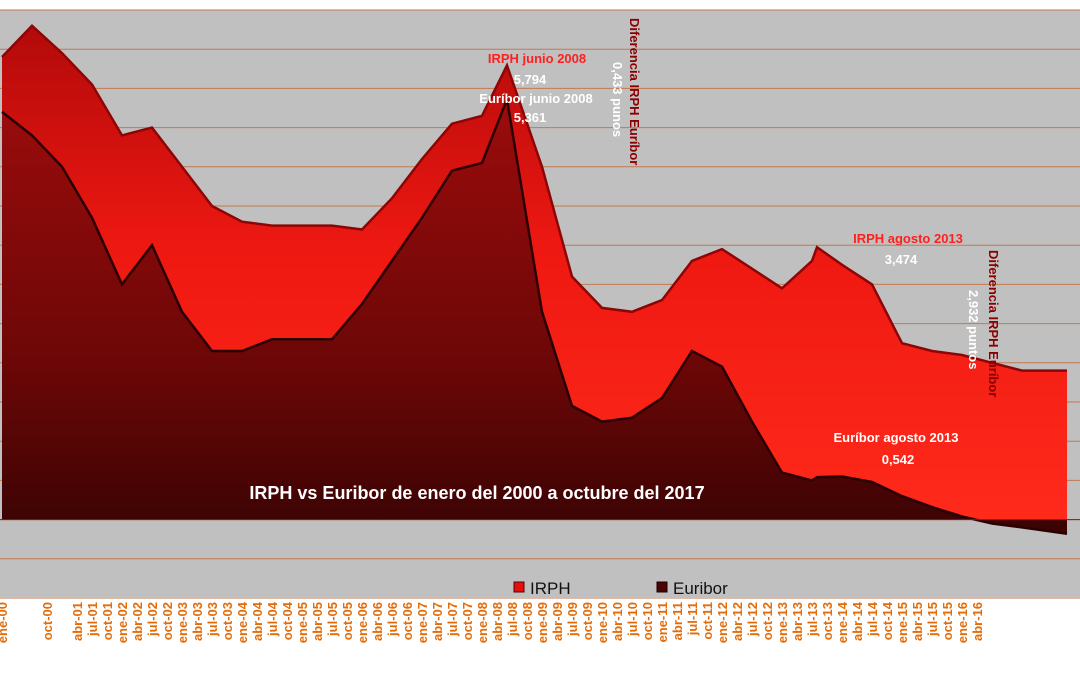 This screenshot has height=675, width=1080. I want to click on x-tick-label: jul-02, so click(152, 619).